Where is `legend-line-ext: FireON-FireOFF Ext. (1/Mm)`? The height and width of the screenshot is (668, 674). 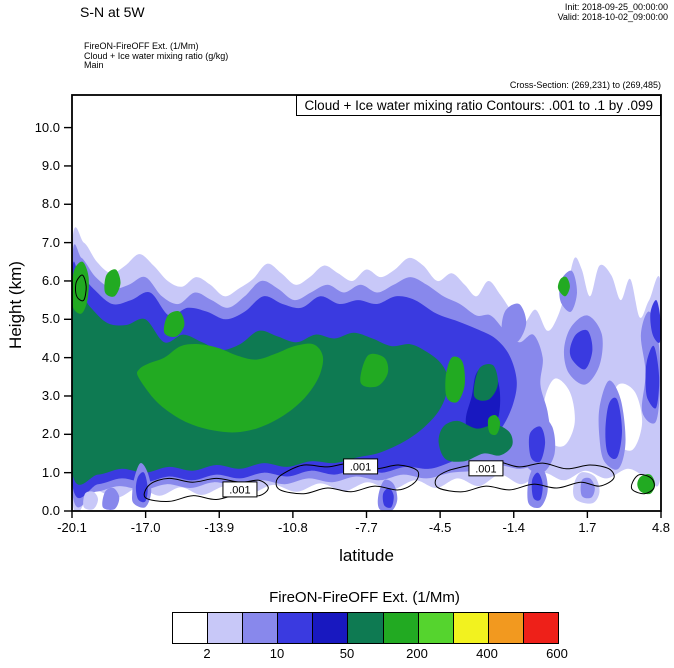 legend-line-ext: FireON-FireOFF Ext. (1/Mm) is located at coordinates (141, 46).